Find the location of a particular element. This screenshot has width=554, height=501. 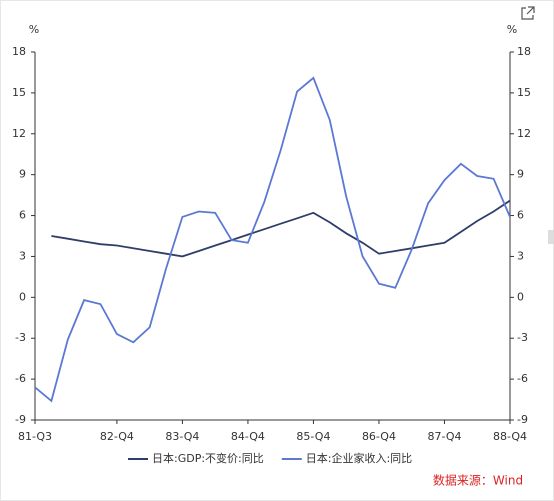

y-tick-label: 18 is located at coordinates (19, 51).